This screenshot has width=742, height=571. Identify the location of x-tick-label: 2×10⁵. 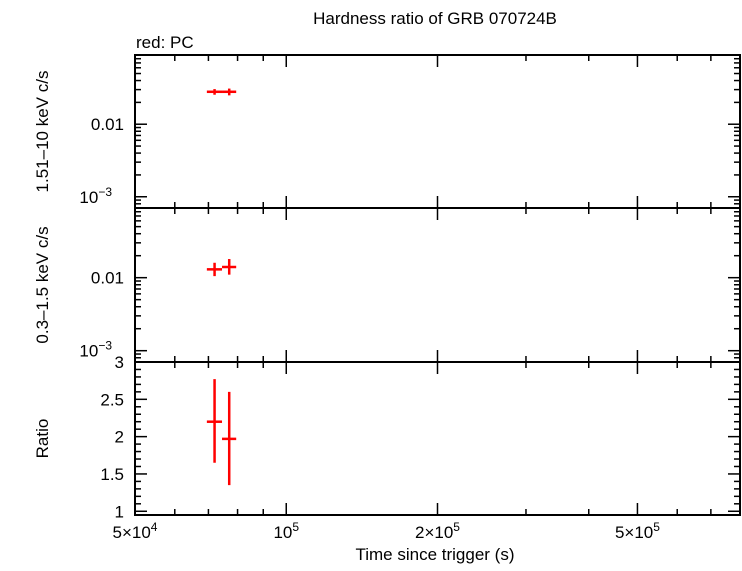
(437, 531).